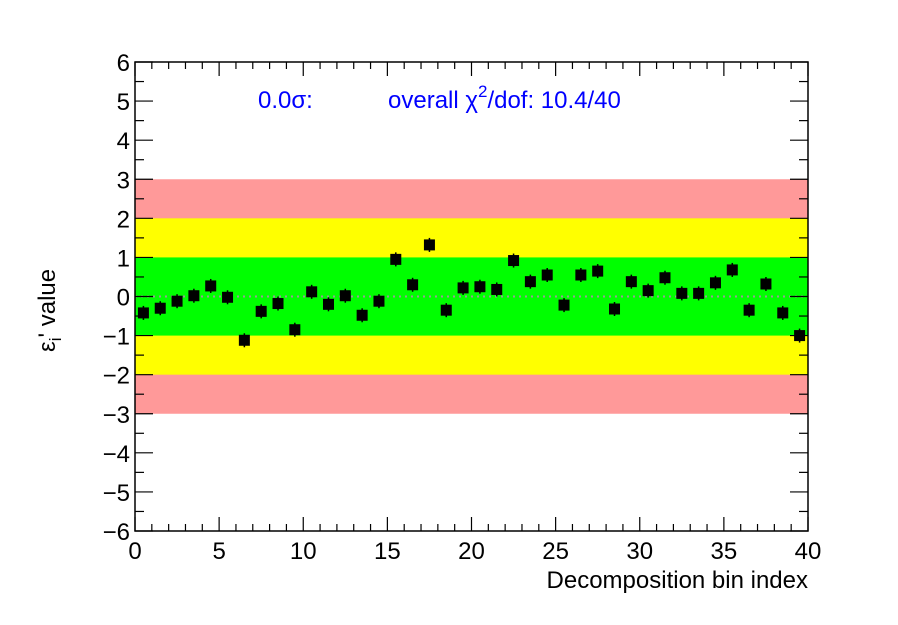 The image size is (898, 625). I want to click on sigma-annotation: 0.0σ:, so click(285, 100).